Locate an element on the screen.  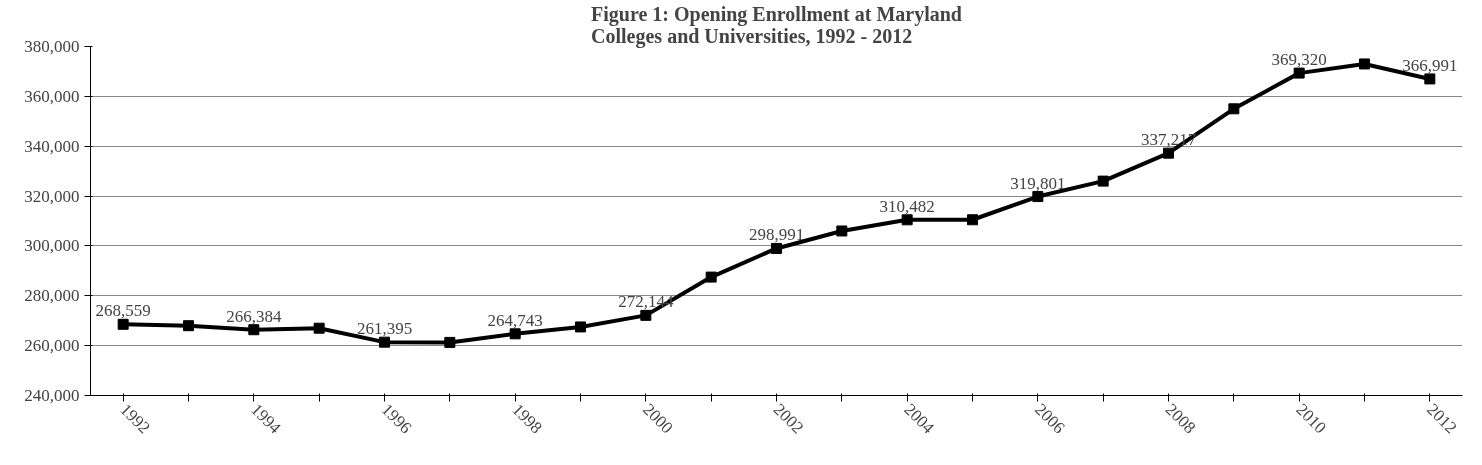
y-tick-label: 280,000 is located at coordinates (52, 296).